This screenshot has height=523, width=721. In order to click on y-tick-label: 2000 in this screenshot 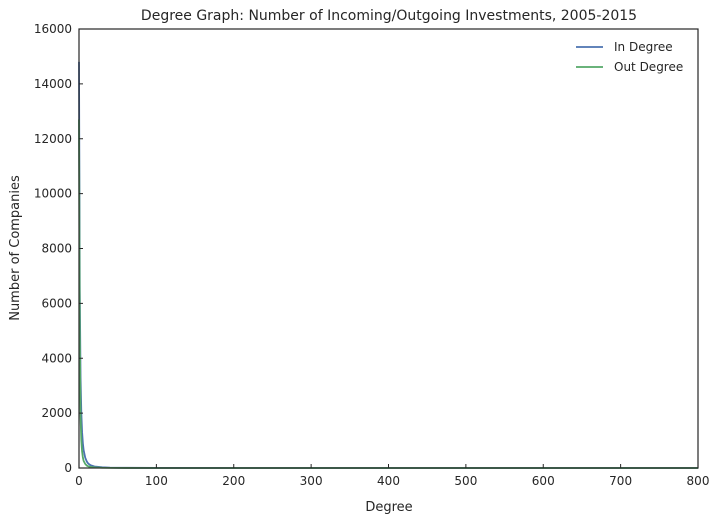, I will do `click(56, 413)`.